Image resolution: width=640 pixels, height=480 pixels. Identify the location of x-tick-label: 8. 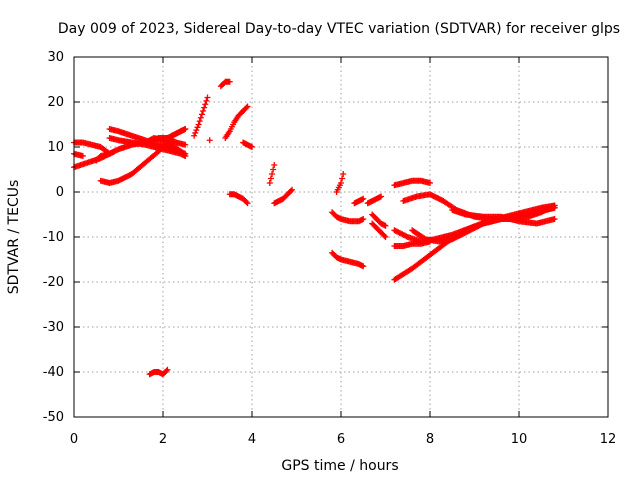
(430, 439).